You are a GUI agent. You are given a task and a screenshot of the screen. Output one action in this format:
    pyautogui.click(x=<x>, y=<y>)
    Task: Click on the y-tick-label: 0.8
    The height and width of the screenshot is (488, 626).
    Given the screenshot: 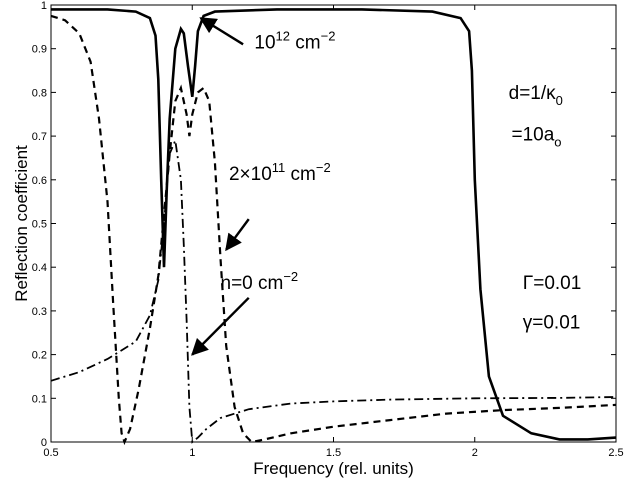 What is the action you would take?
    pyautogui.click(x=39, y=93)
    